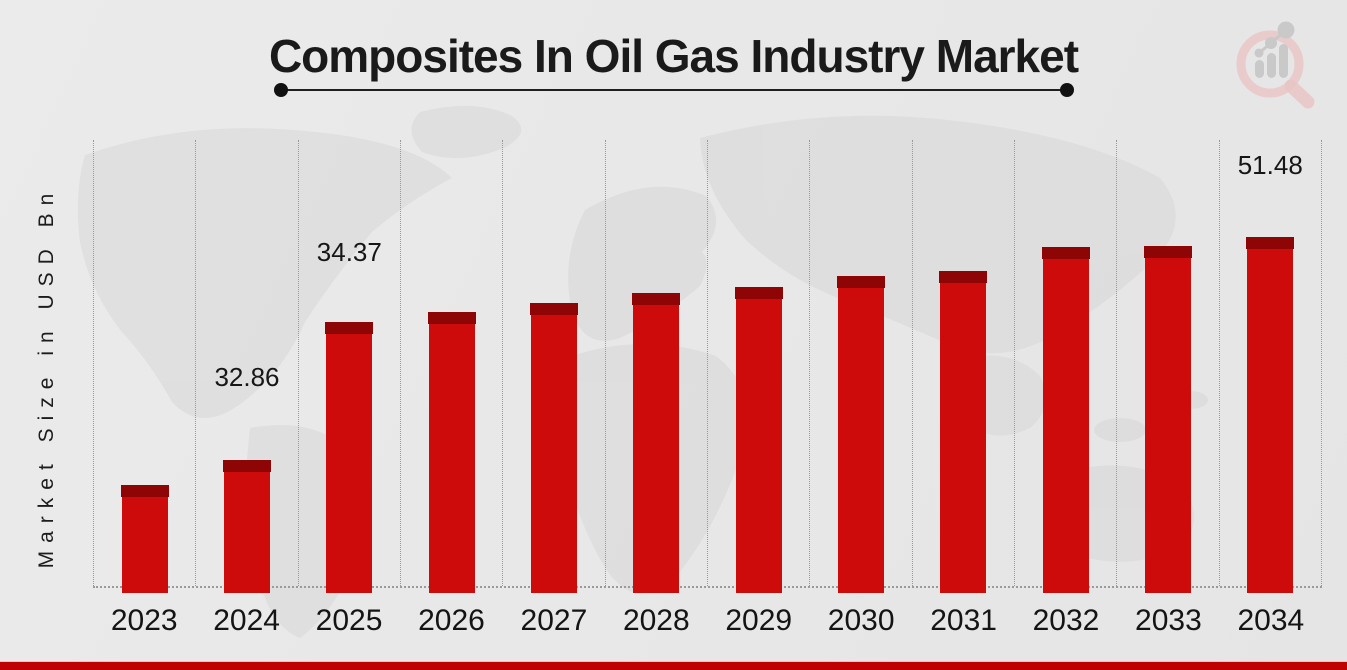  I want to click on x-axis-year-label-2033: 2033, so click(1168, 620).